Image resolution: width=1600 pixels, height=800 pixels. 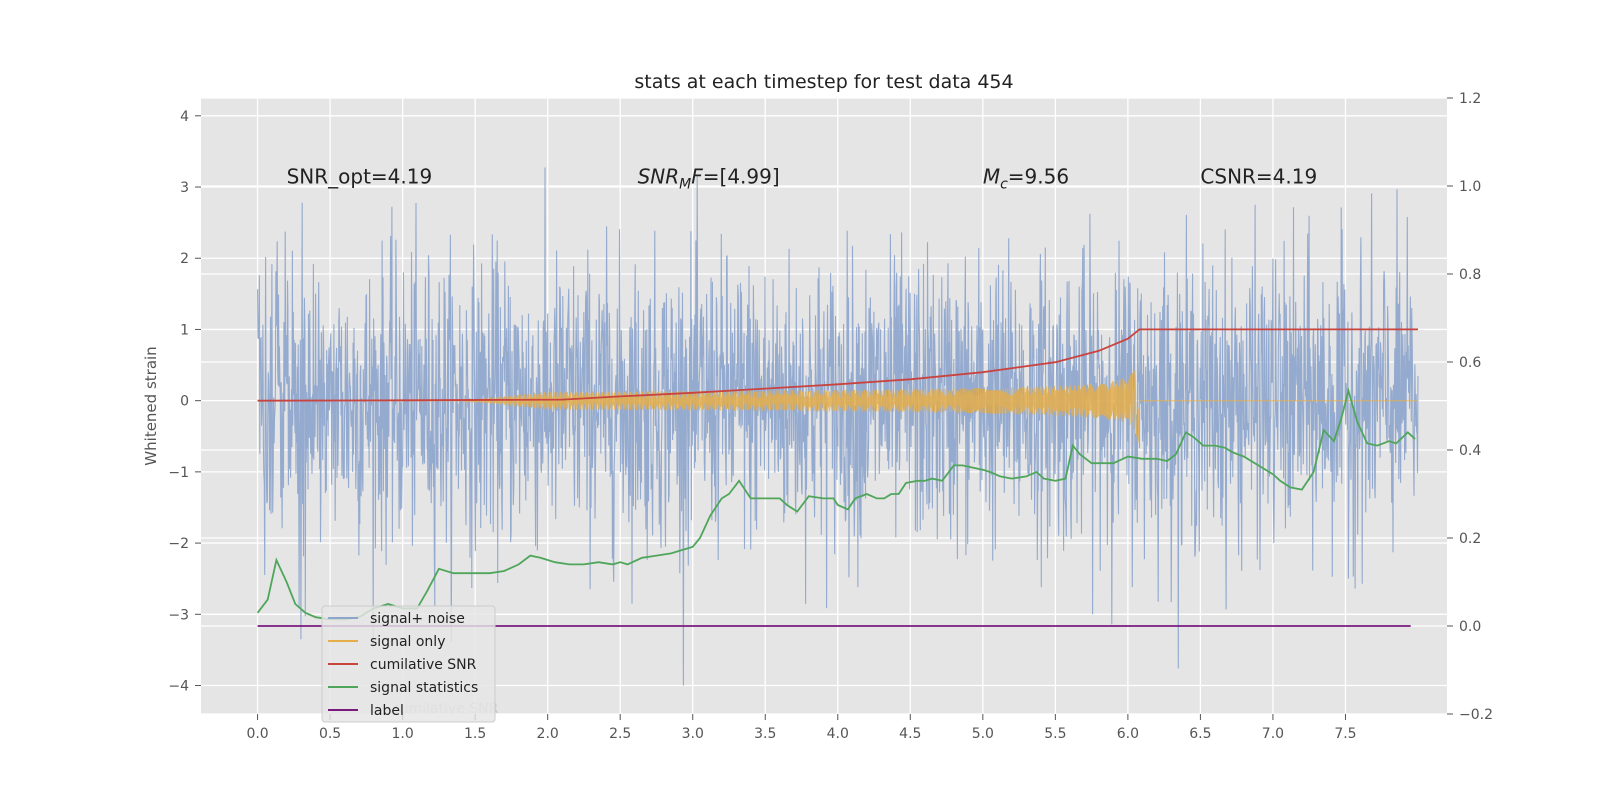 I want to click on x-tick-label: 7.0, so click(x=1273, y=734).